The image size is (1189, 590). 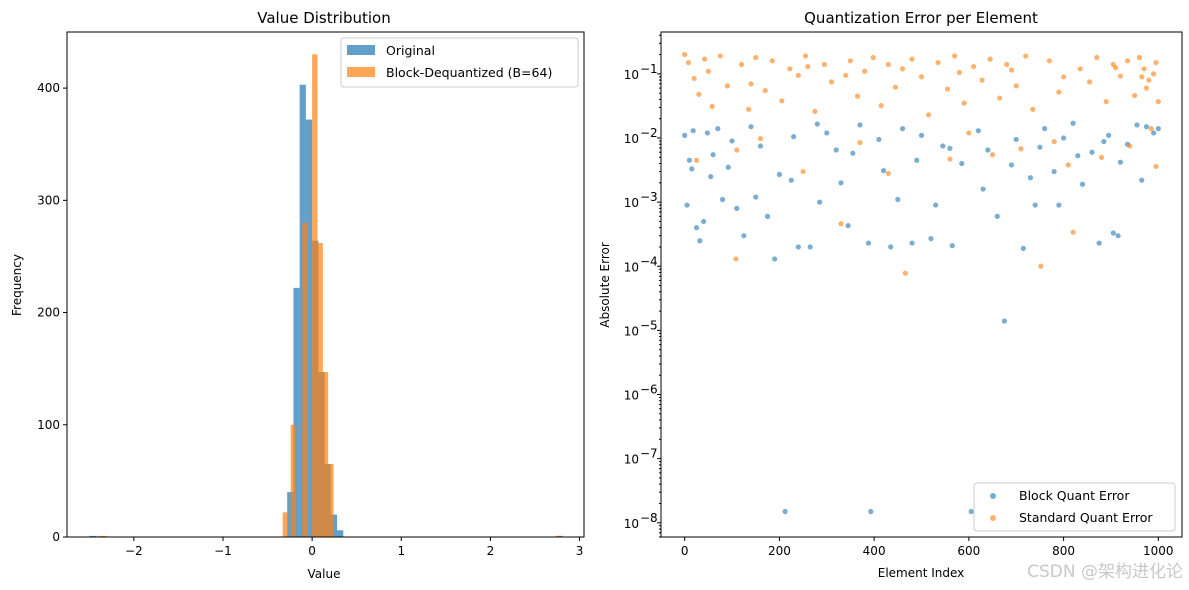 What do you see at coordinates (649, 518) in the screenshot?
I see `scatter-y-tick-exponent: −8` at bounding box center [649, 518].